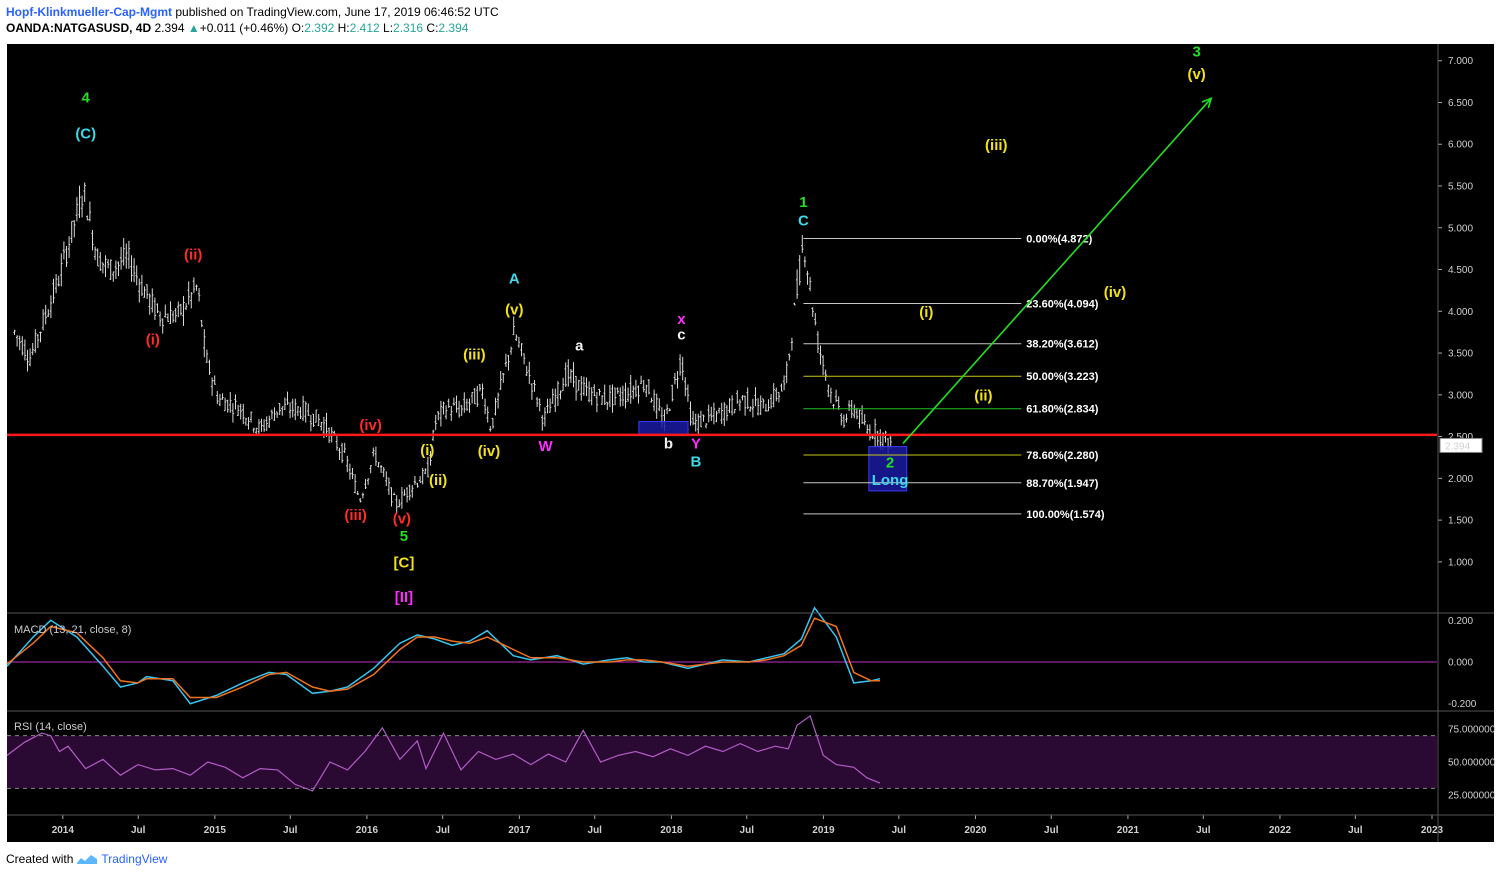 The height and width of the screenshot is (878, 1500). I want to click on last-price: 2.394, so click(169, 28).